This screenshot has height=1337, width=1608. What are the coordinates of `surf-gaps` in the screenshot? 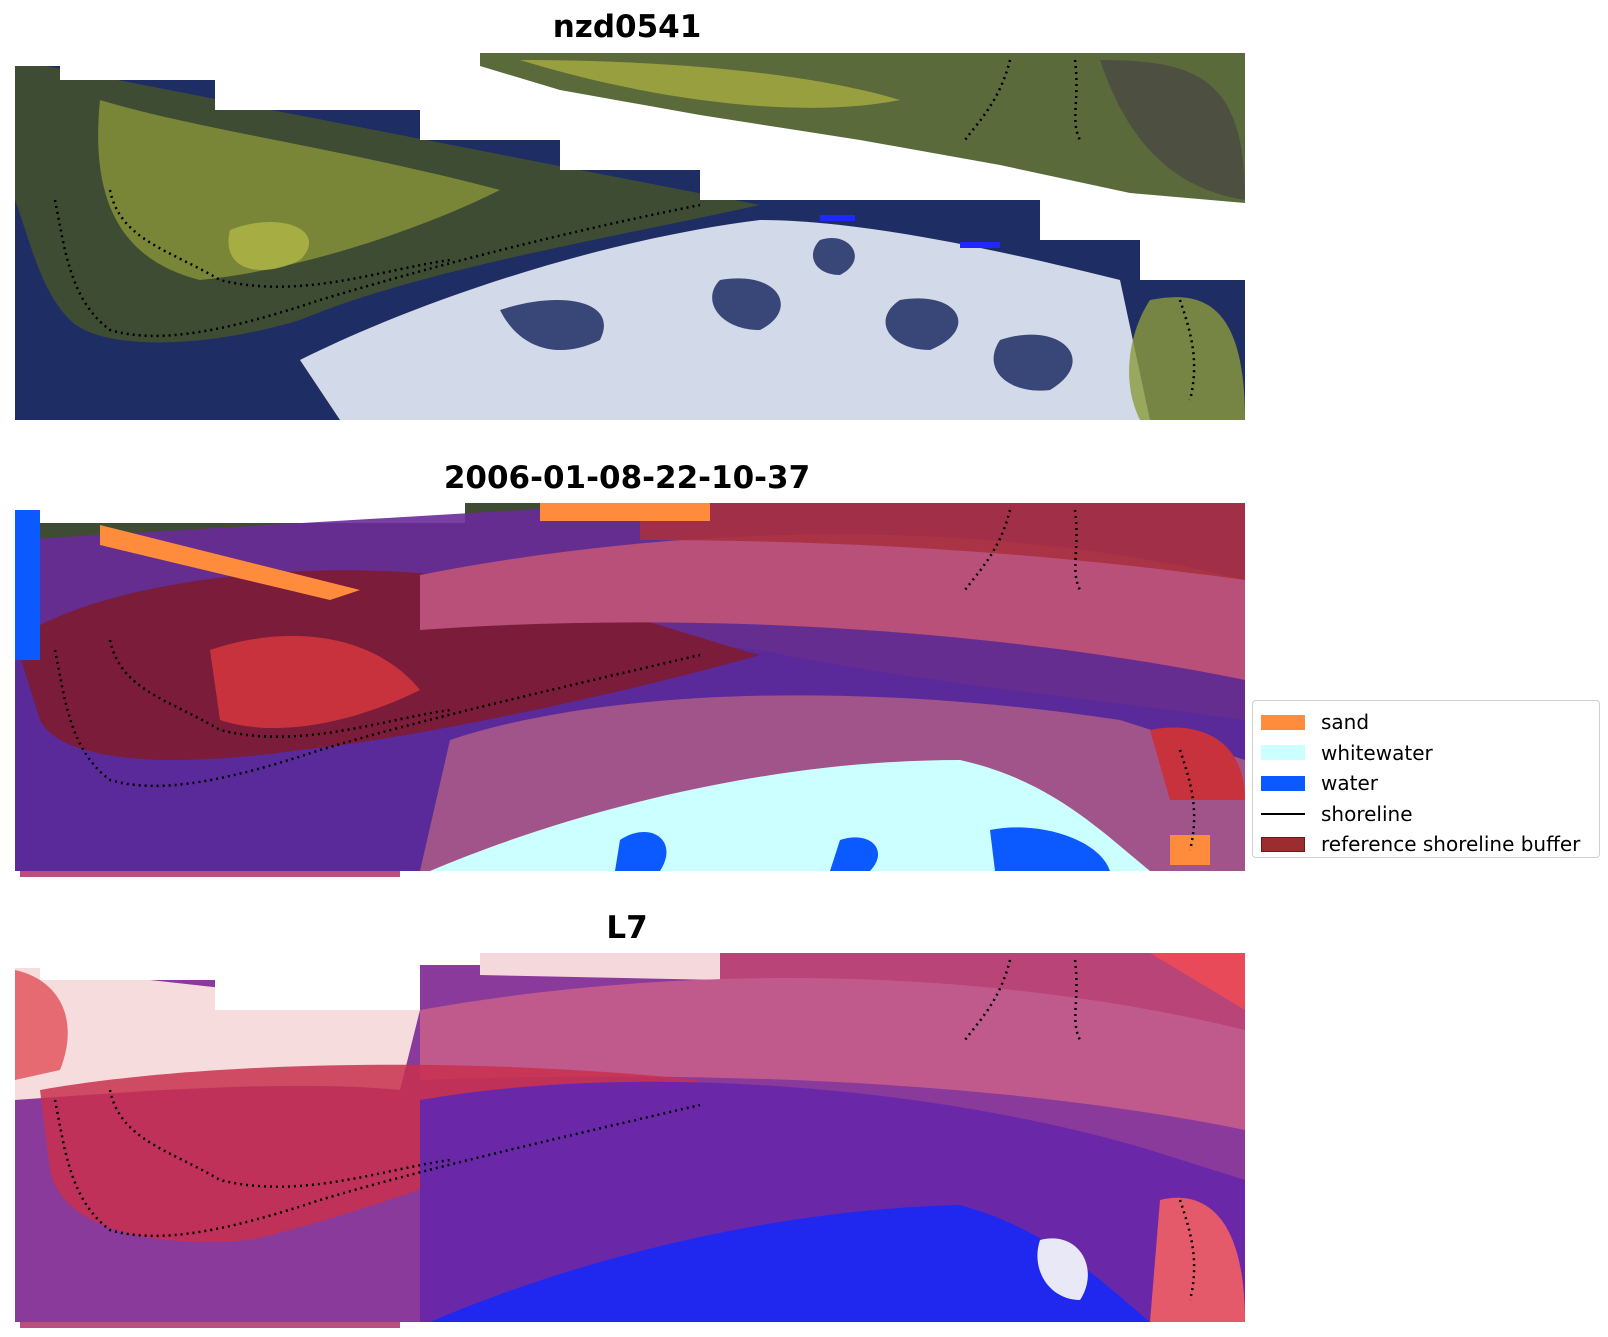 It's located at (786, 314).